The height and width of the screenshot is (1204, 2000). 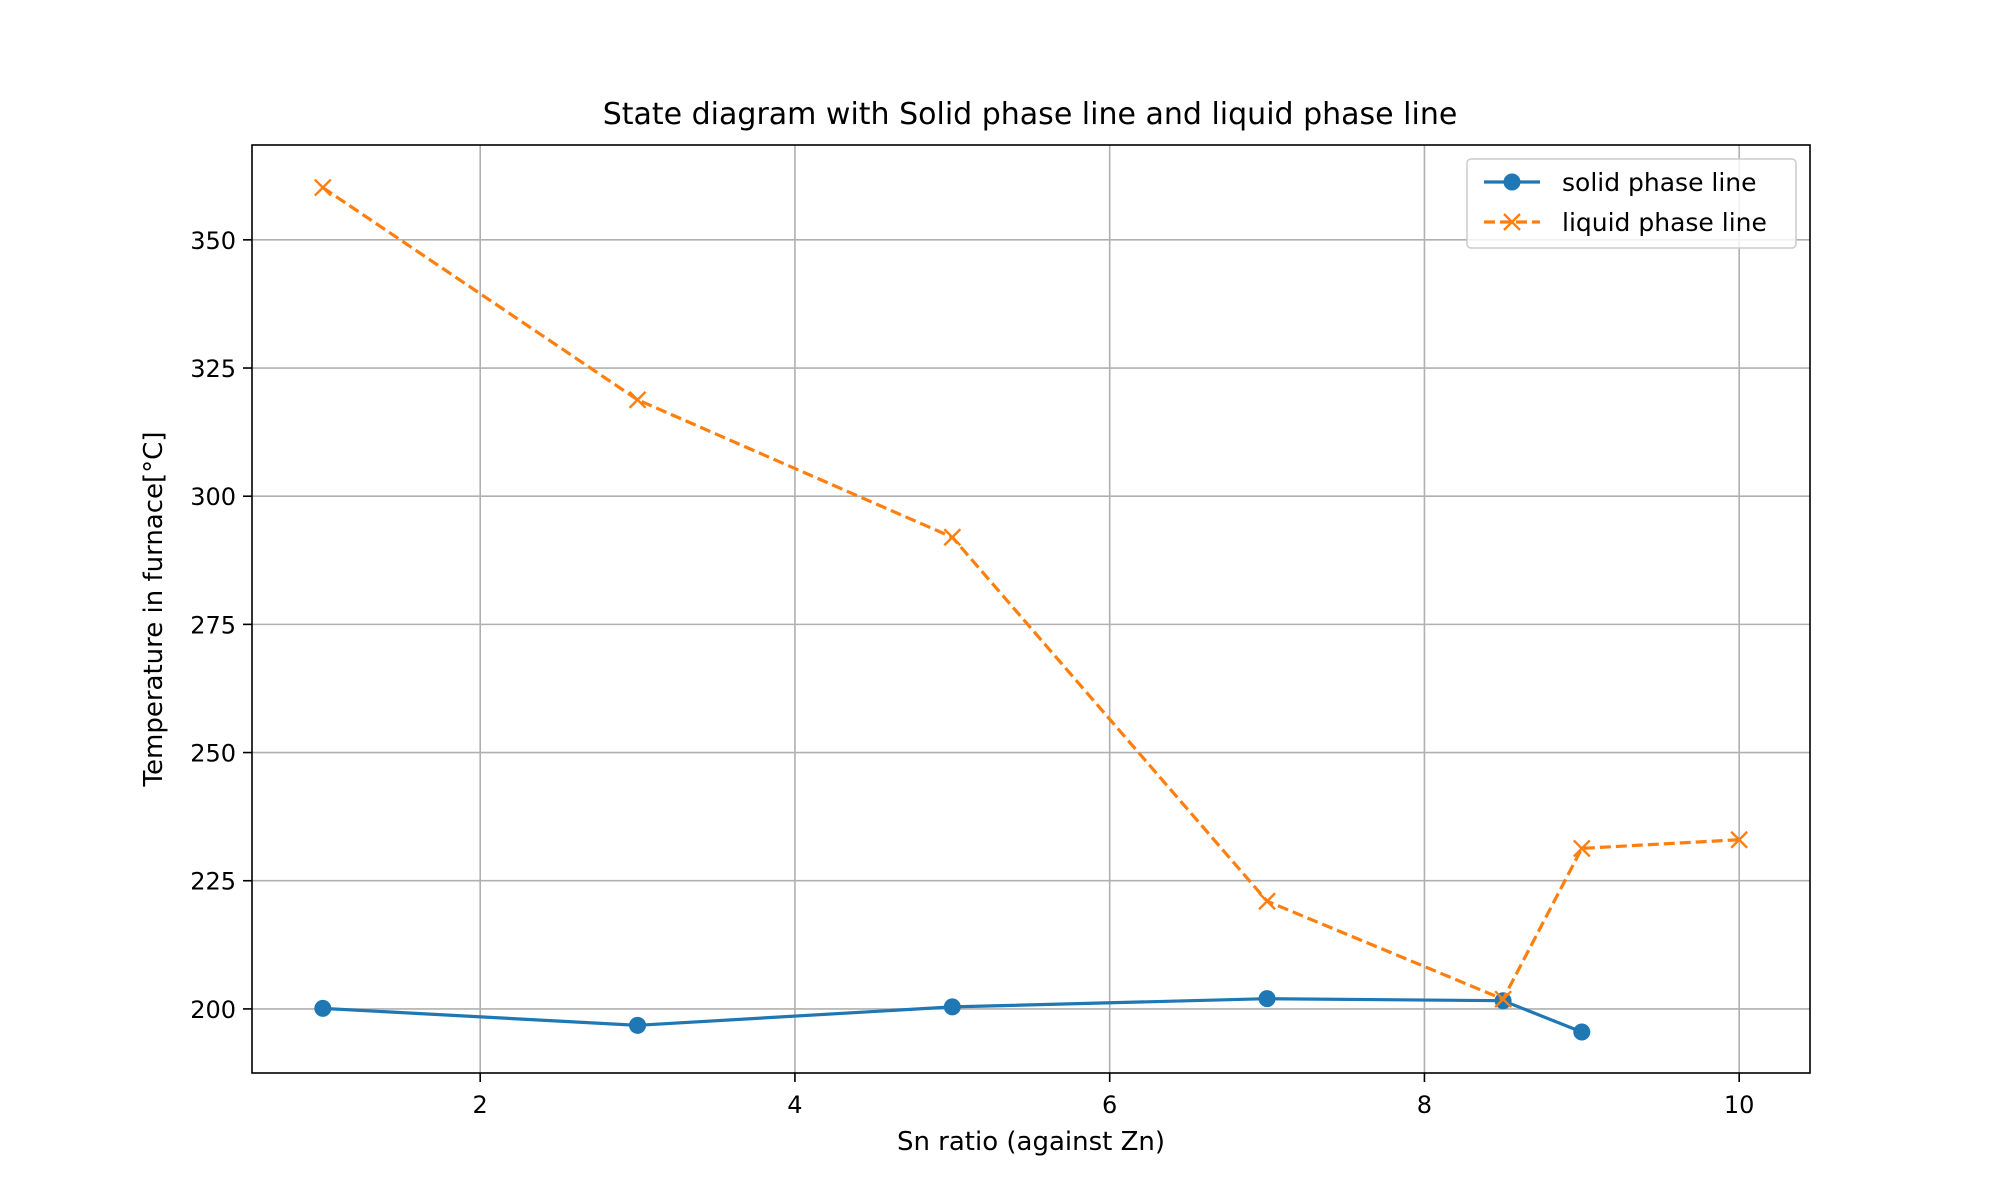 What do you see at coordinates (1512, 182) in the screenshot?
I see `legend-marker-solid-phase-line` at bounding box center [1512, 182].